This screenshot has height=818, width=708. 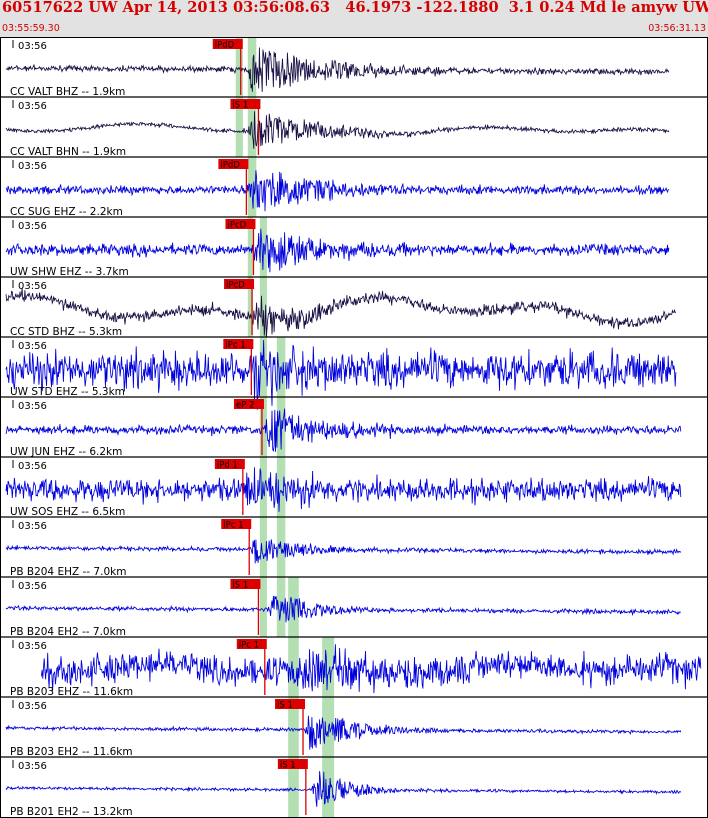 I want to click on trace-row: iPcD 03:56 UW SHW EHZ -- 3.7km, so click(x=354, y=247).